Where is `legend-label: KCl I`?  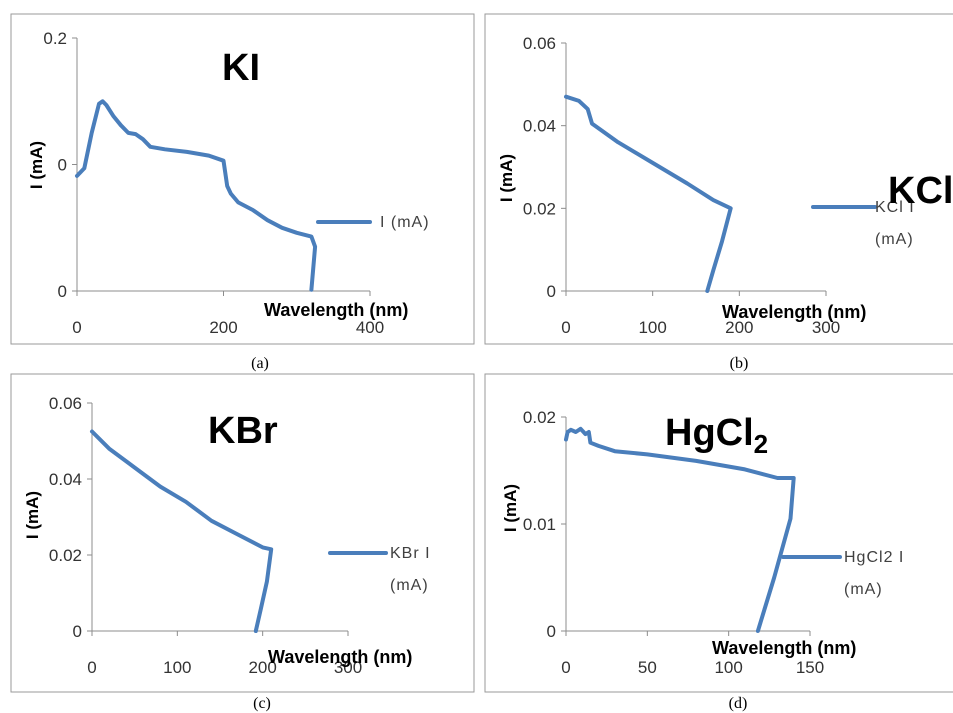 legend-label: KCl I is located at coordinates (895, 207).